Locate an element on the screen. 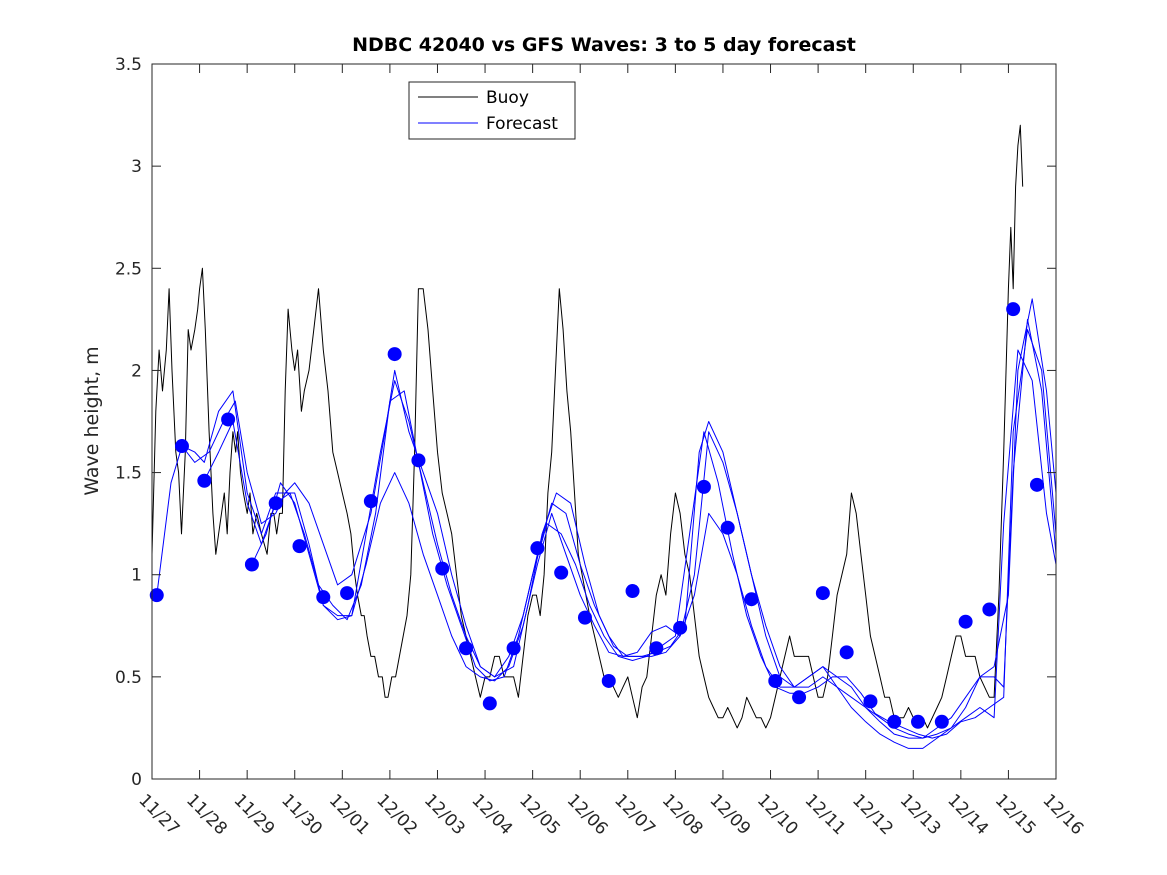 The image size is (1167, 875). y-tick-label: 0.5 is located at coordinates (128, 678).